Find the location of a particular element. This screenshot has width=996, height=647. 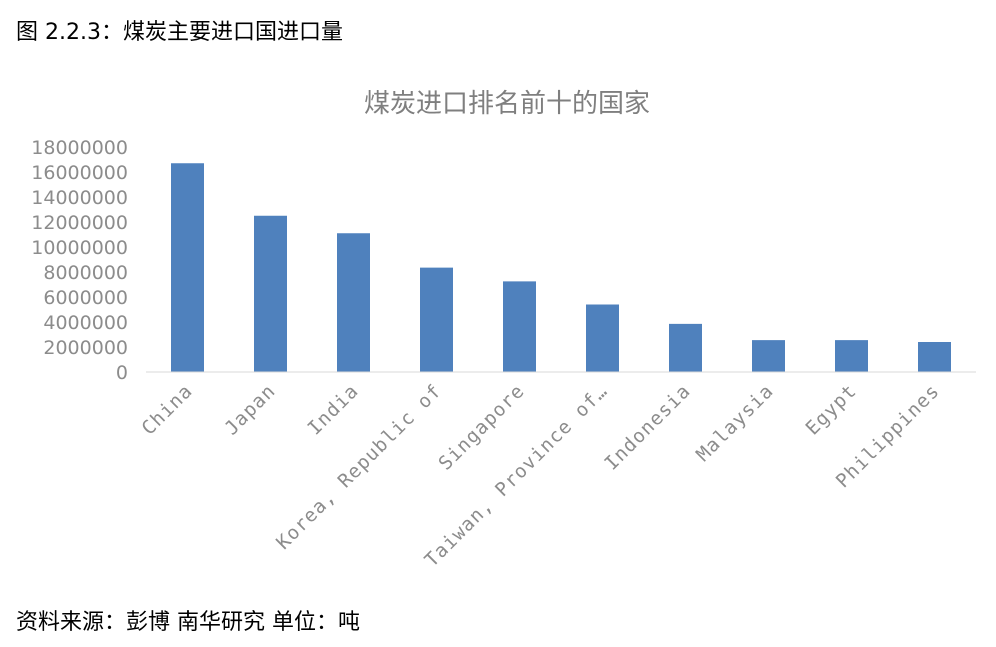

y-tick-label: 12000000 is located at coordinates (79, 223).